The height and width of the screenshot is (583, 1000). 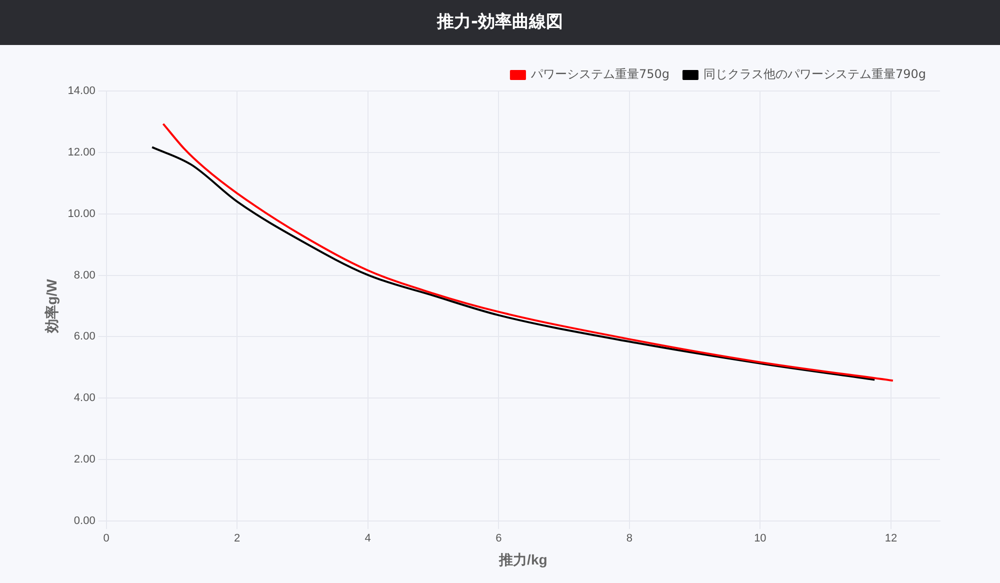 What do you see at coordinates (523, 559) in the screenshot?
I see `x-axis-title: 推力/kg` at bounding box center [523, 559].